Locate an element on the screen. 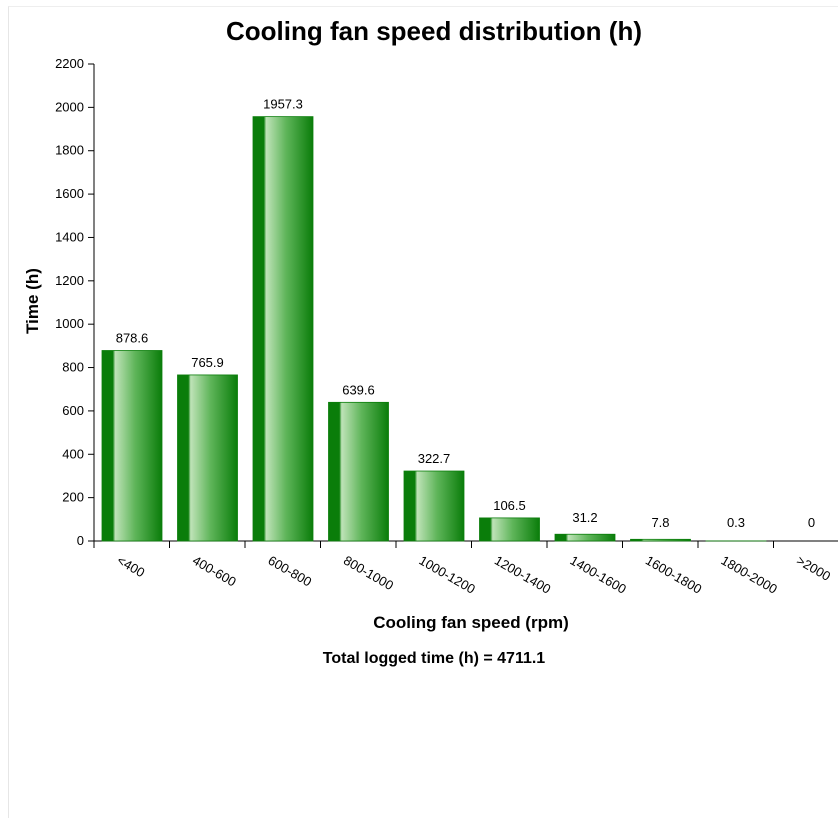 Image resolution: width=838 pixels, height=818 pixels. x-tick-label: 800-1000 is located at coordinates (368, 573).